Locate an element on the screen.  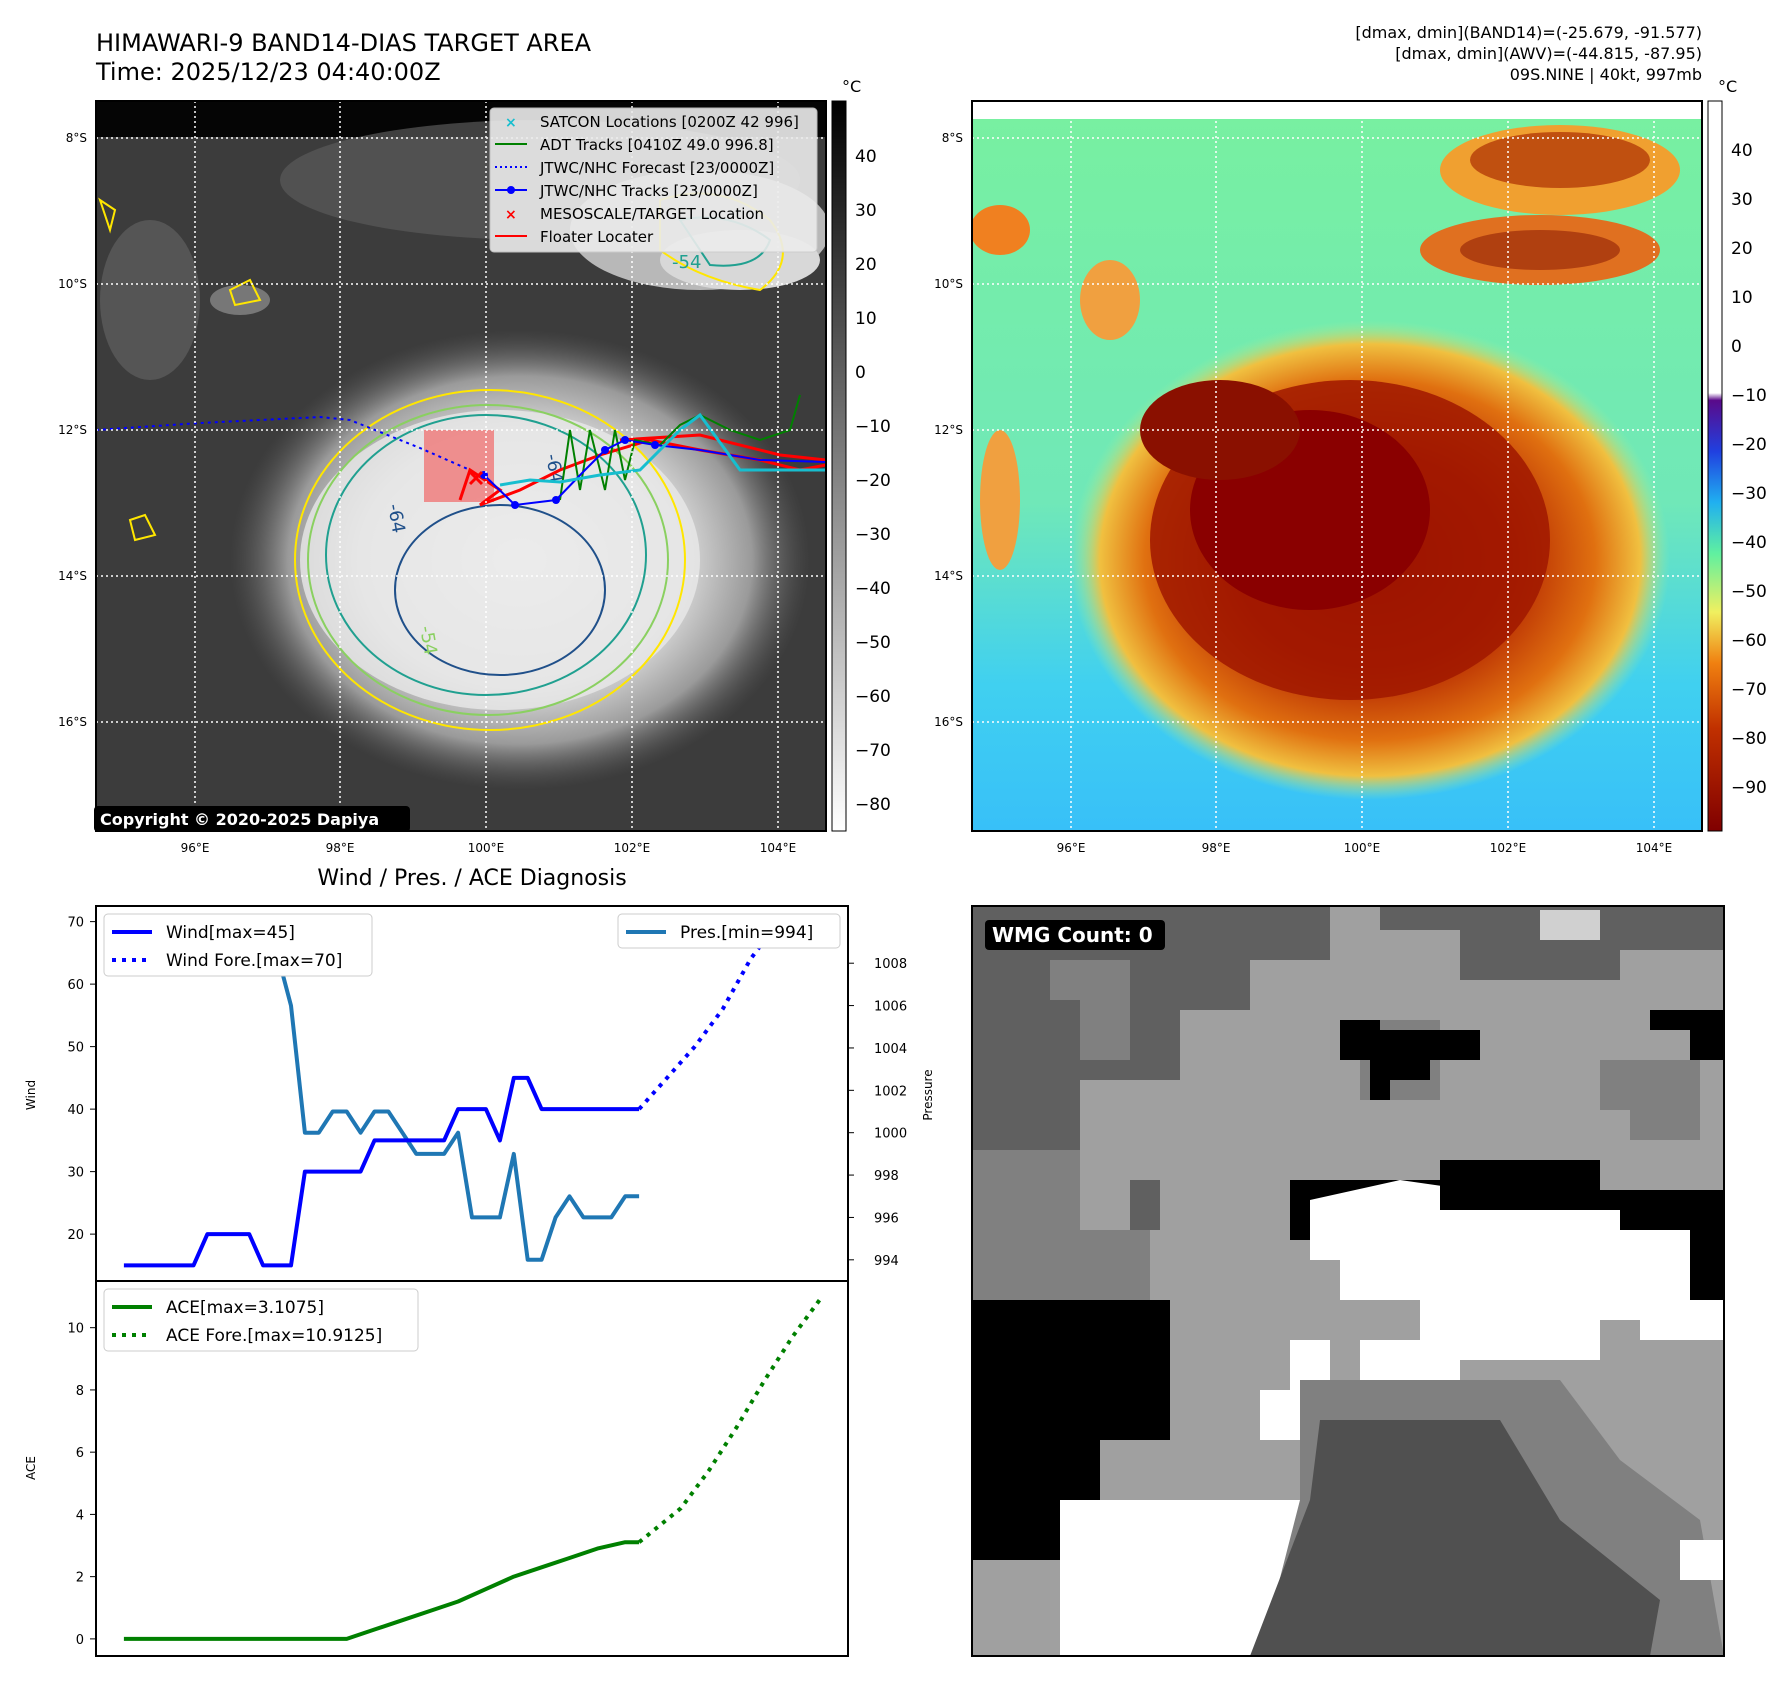
figure-time: Time: 2025/12/23 04:40:00Z is located at coordinates (268, 72).